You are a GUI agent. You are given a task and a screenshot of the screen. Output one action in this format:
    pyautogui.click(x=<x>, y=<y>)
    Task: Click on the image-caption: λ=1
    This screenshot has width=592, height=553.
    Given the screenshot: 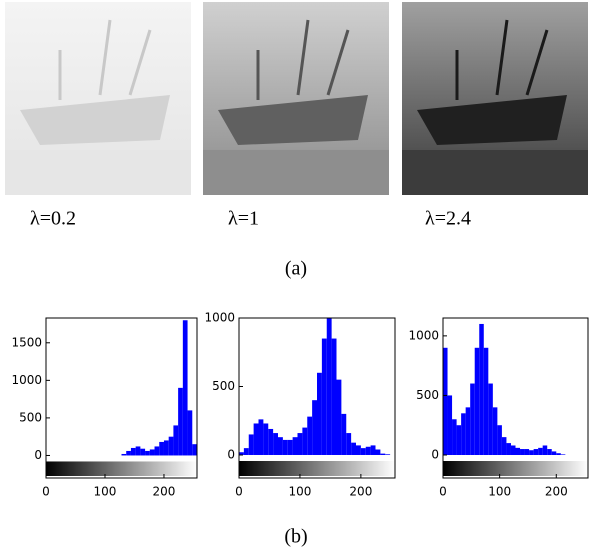 What is the action you would take?
    pyautogui.click(x=243, y=219)
    